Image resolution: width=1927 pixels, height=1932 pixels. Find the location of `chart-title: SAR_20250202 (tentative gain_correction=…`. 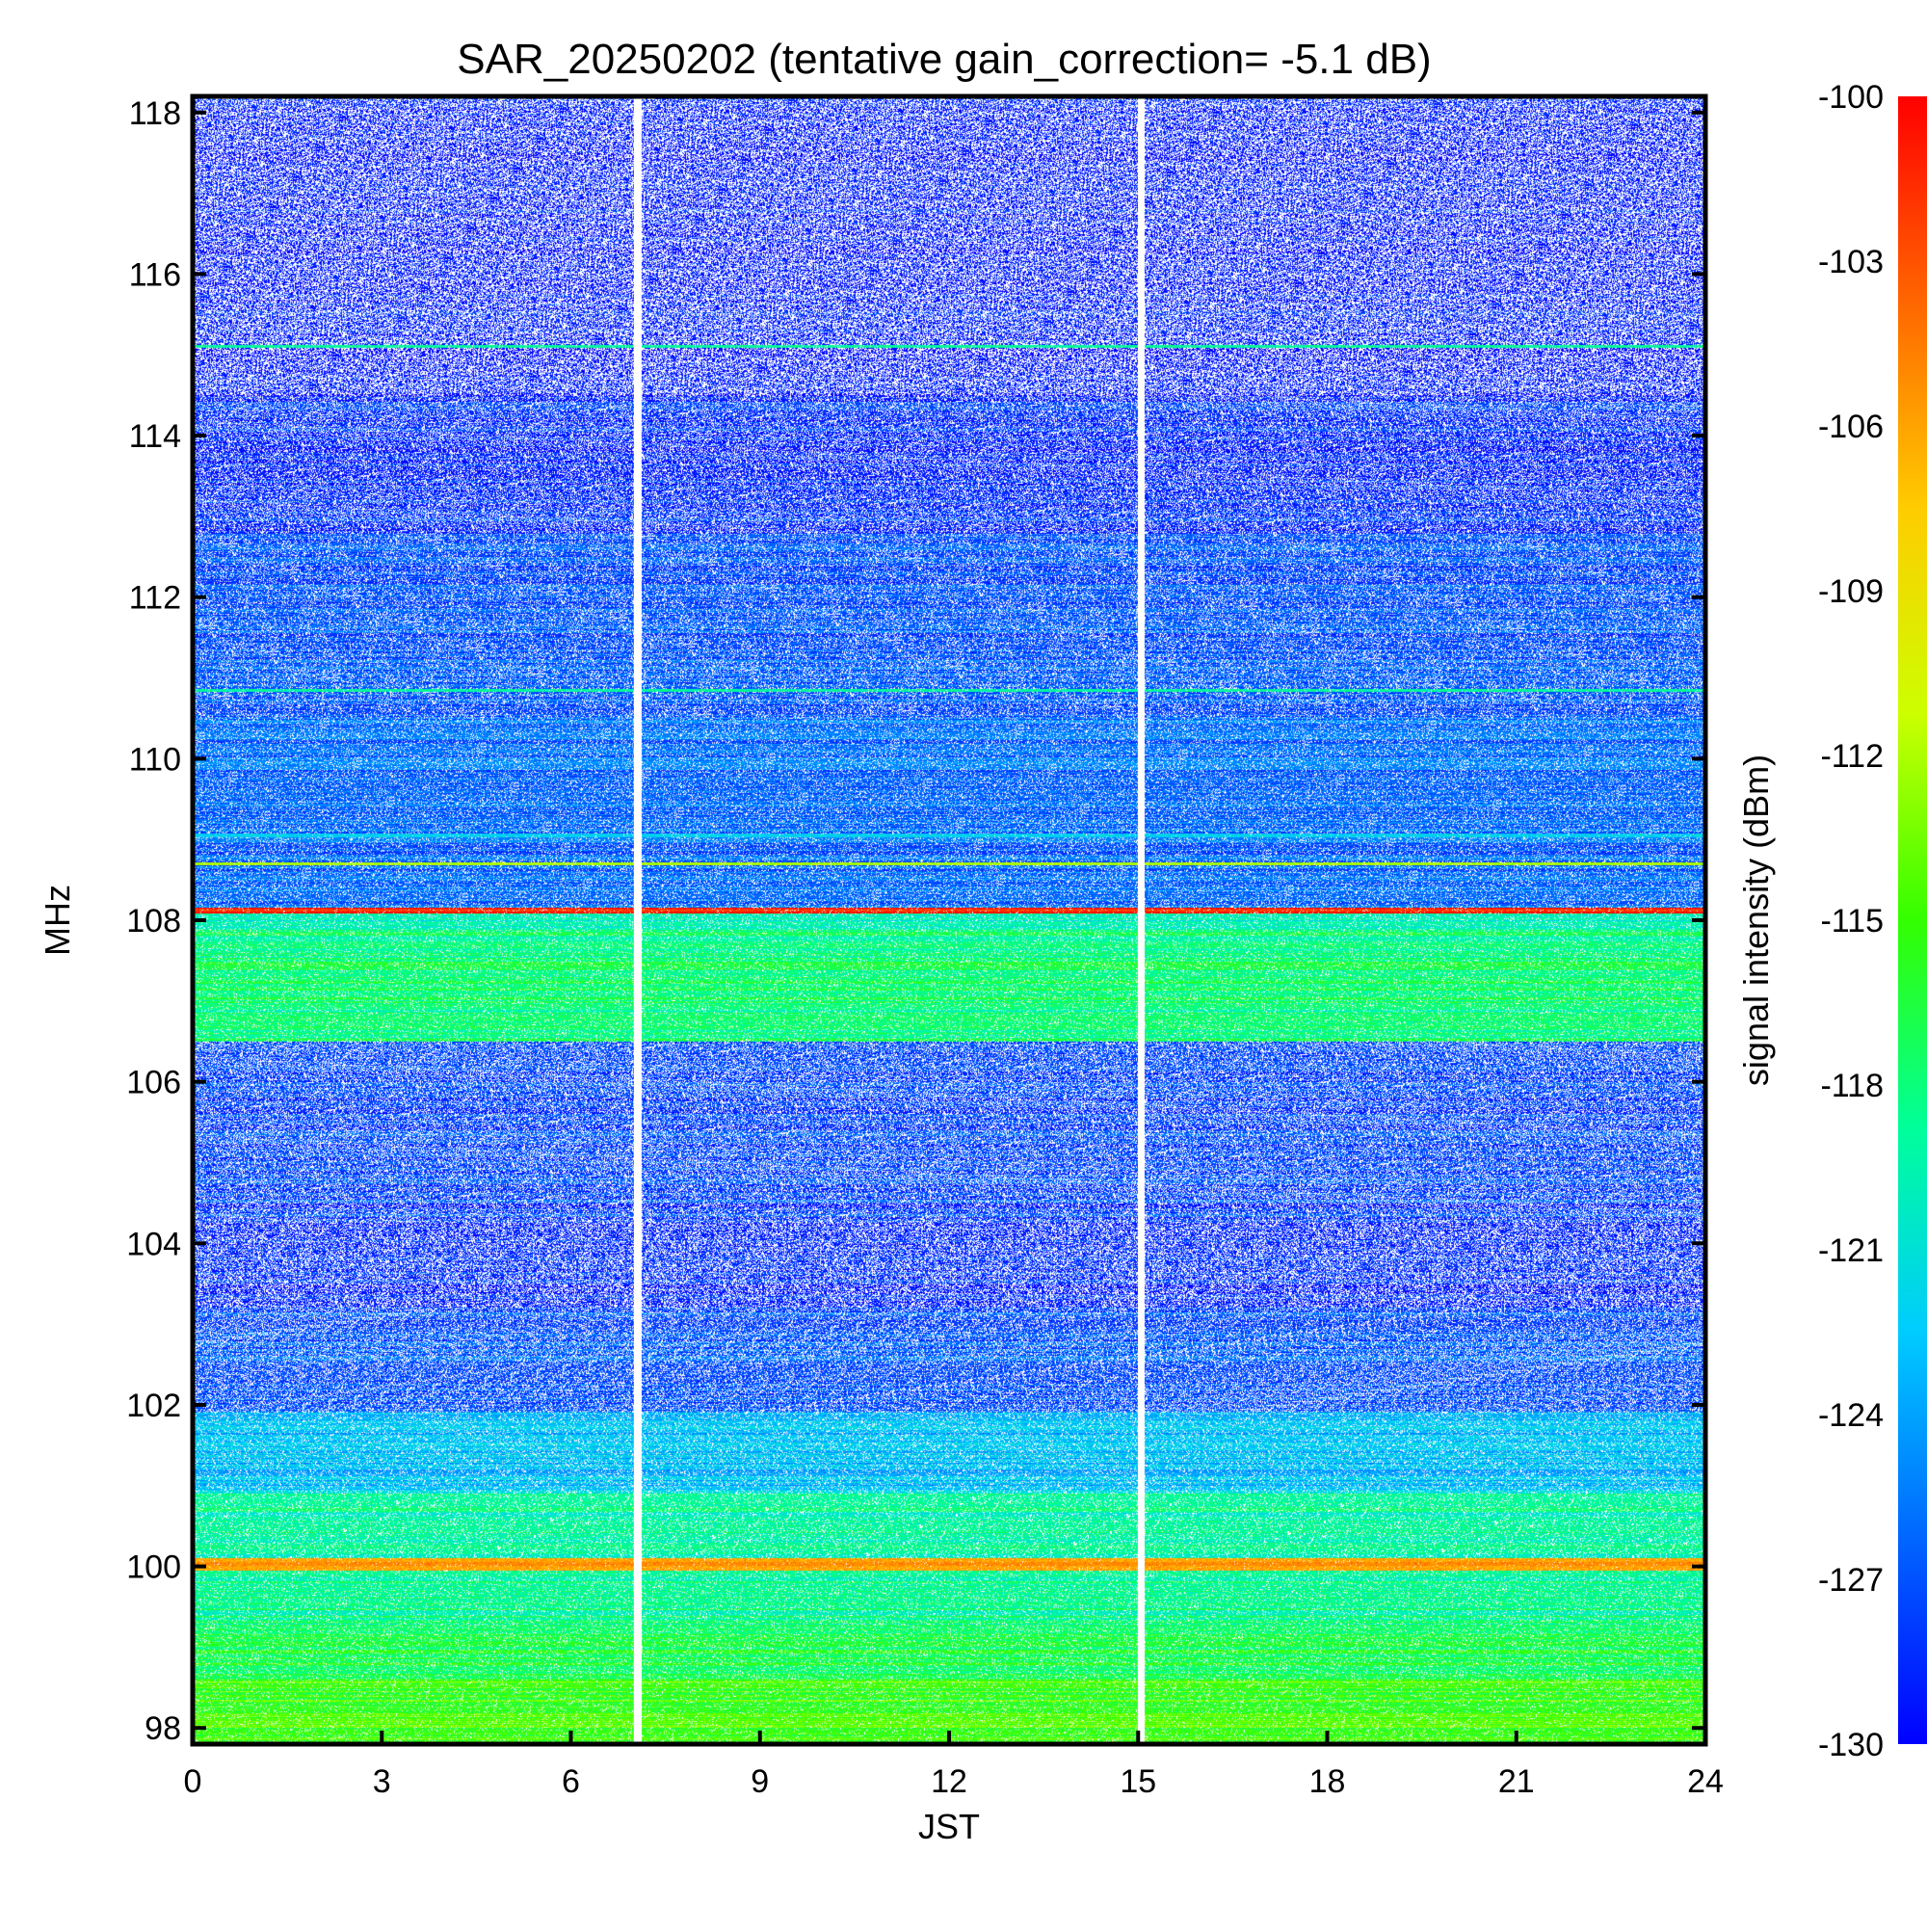

chart-title: SAR_20250202 (tentative gain_correction=… is located at coordinates (944, 59).